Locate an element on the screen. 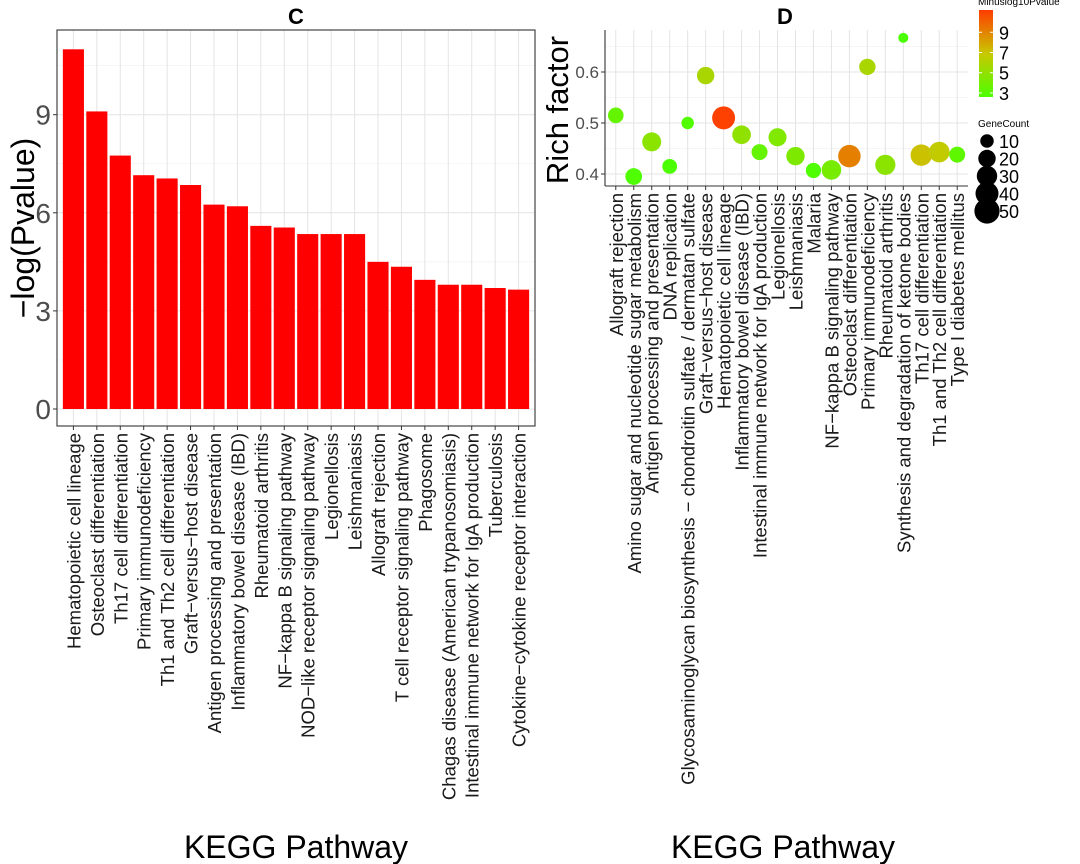 The width and height of the screenshot is (1080, 864). panel-c-y-tick-label: 6 is located at coordinates (43, 213).